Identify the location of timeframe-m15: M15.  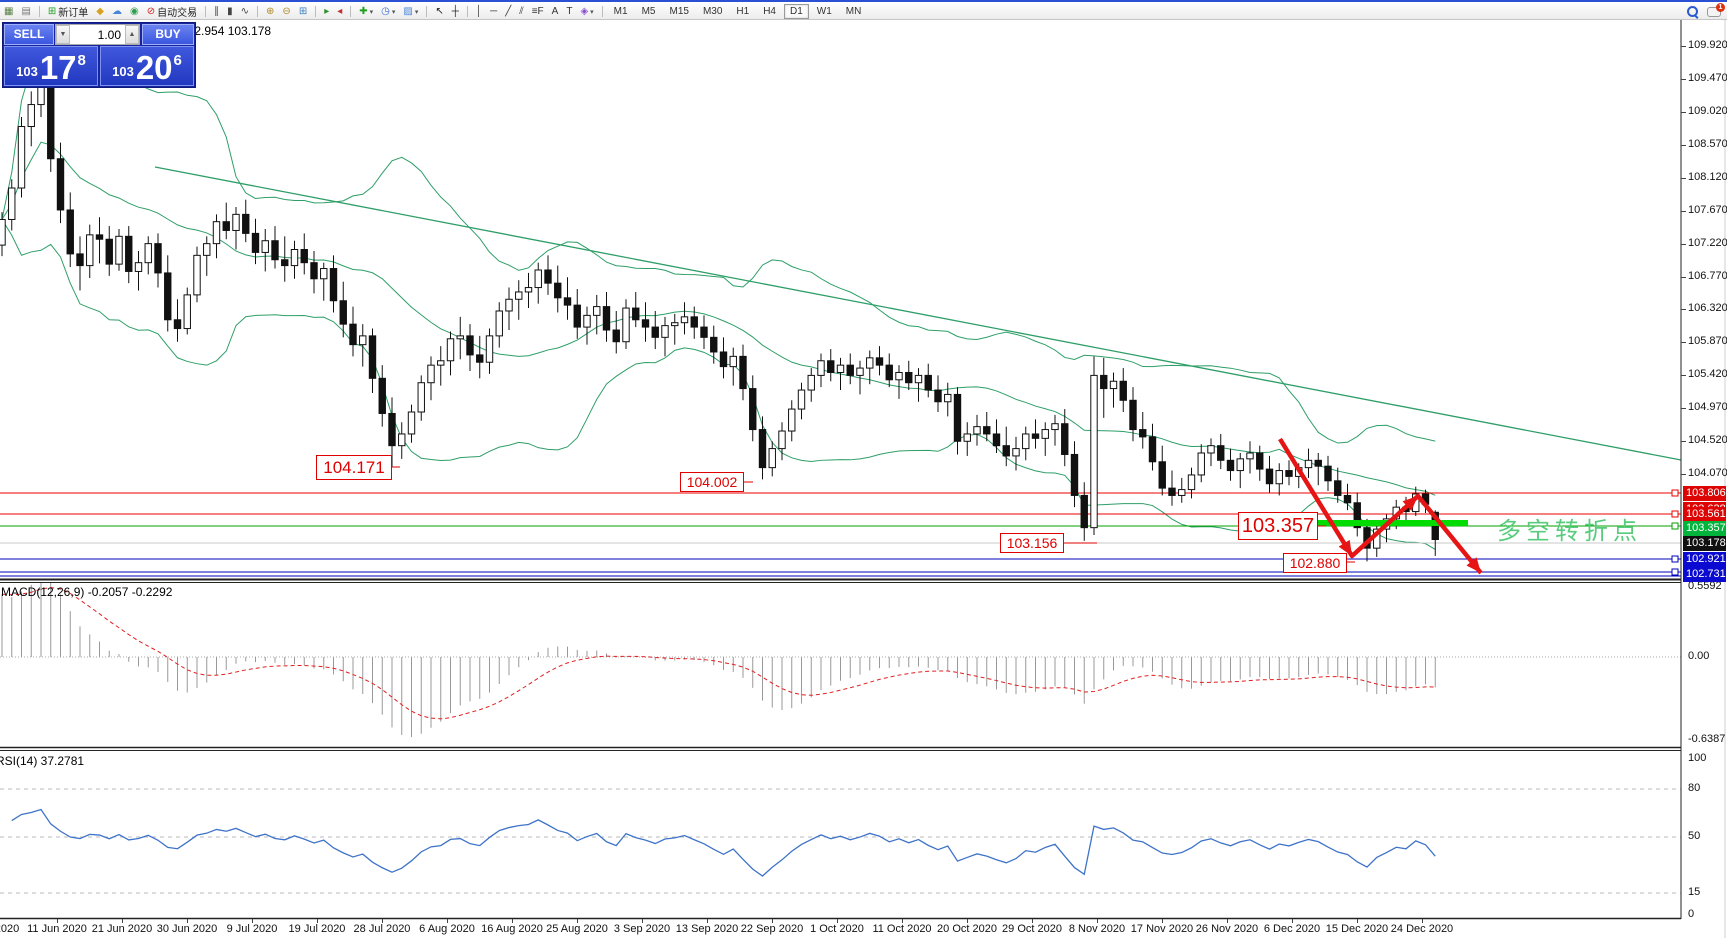
(679, 11).